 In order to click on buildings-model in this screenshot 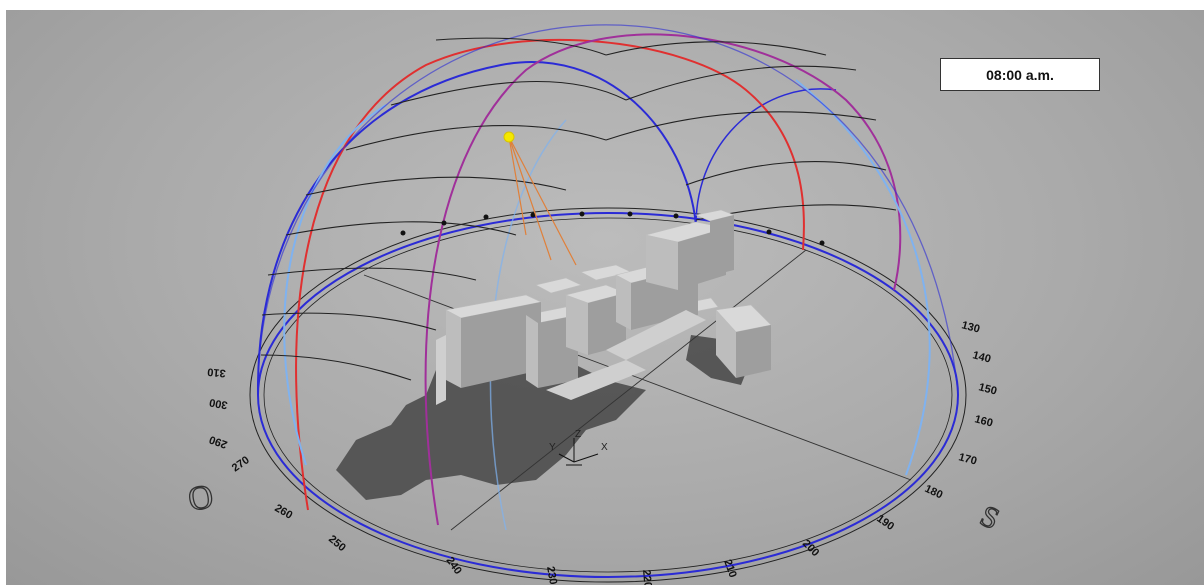, I will do `click(604, 307)`.